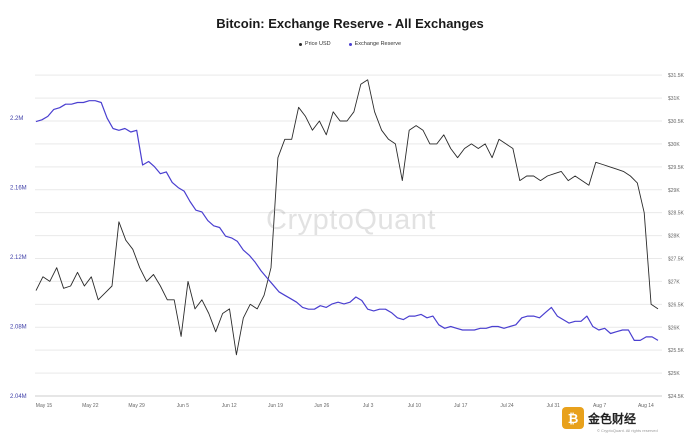 The height and width of the screenshot is (441, 700). Describe the element at coordinates (674, 237) in the screenshot. I see `right-axis-tick-label: $28K` at that location.